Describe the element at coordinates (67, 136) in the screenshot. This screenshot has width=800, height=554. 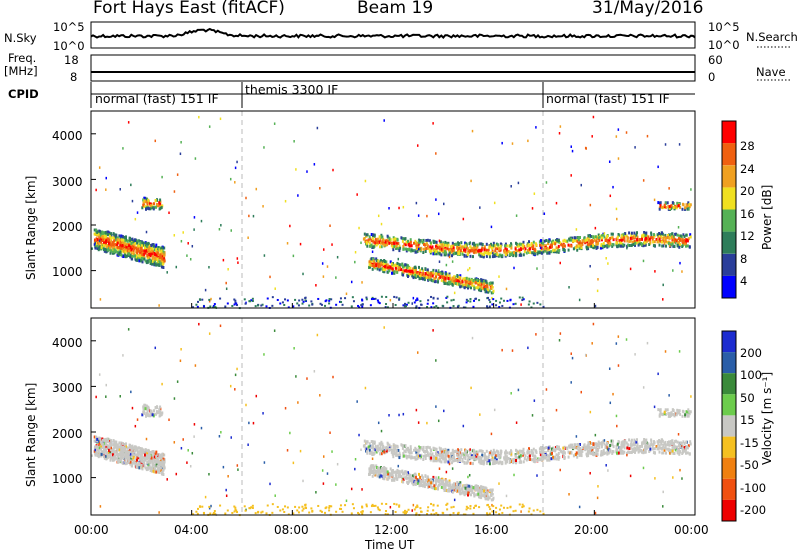
I see `power-ytick-4000: 4000` at that location.